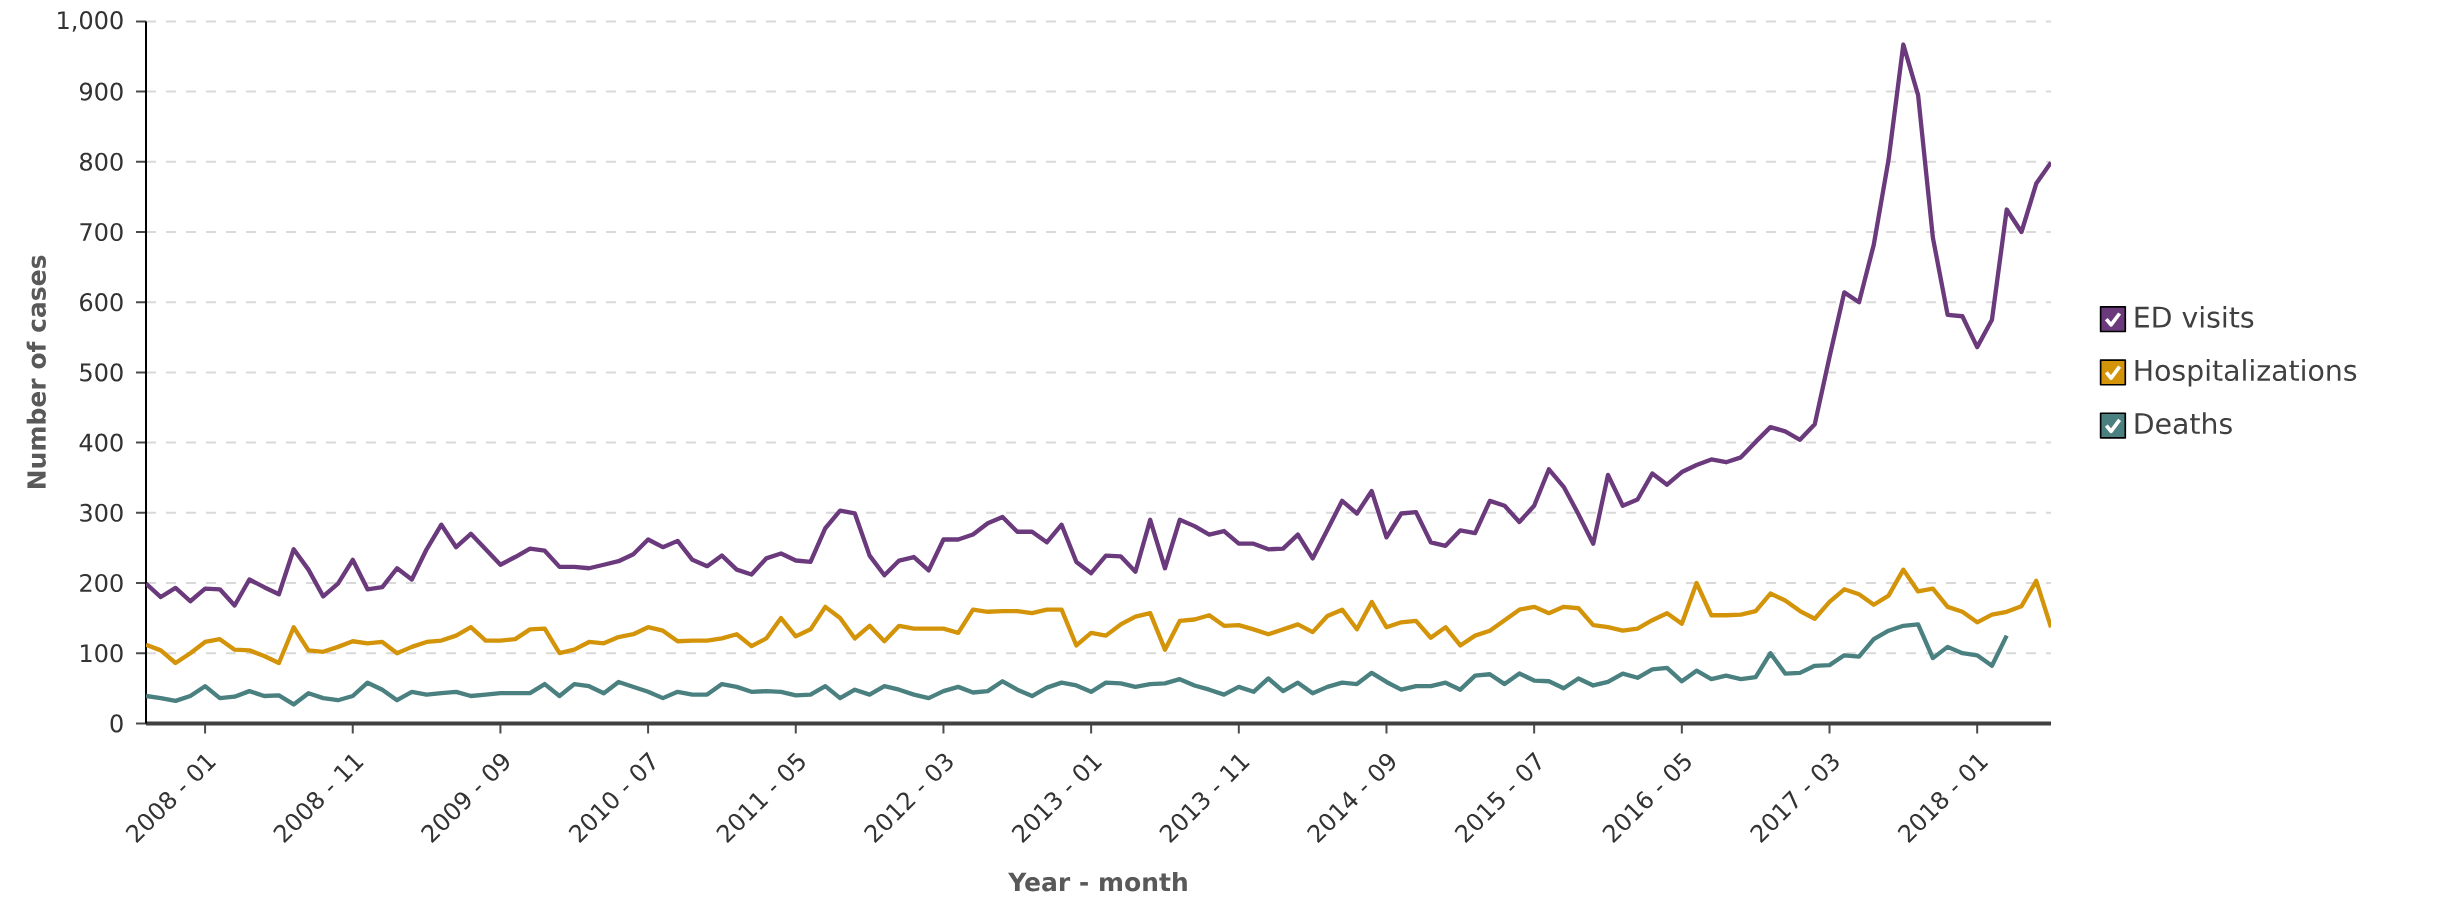  I want to click on y-tick-label: 400, so click(101, 442).